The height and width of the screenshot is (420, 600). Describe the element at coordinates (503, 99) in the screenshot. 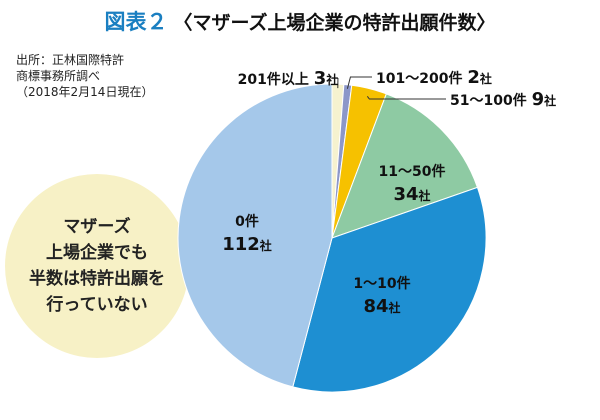

I see `slice-label-51-100: 51〜100件 9社` at that location.